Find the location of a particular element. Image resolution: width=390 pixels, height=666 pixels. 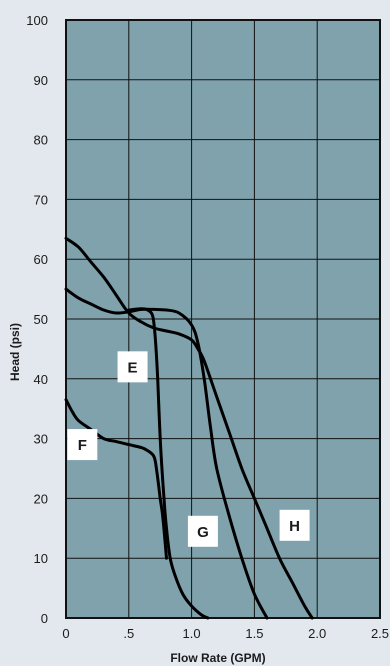

curve-label-box-f is located at coordinates (82, 445).